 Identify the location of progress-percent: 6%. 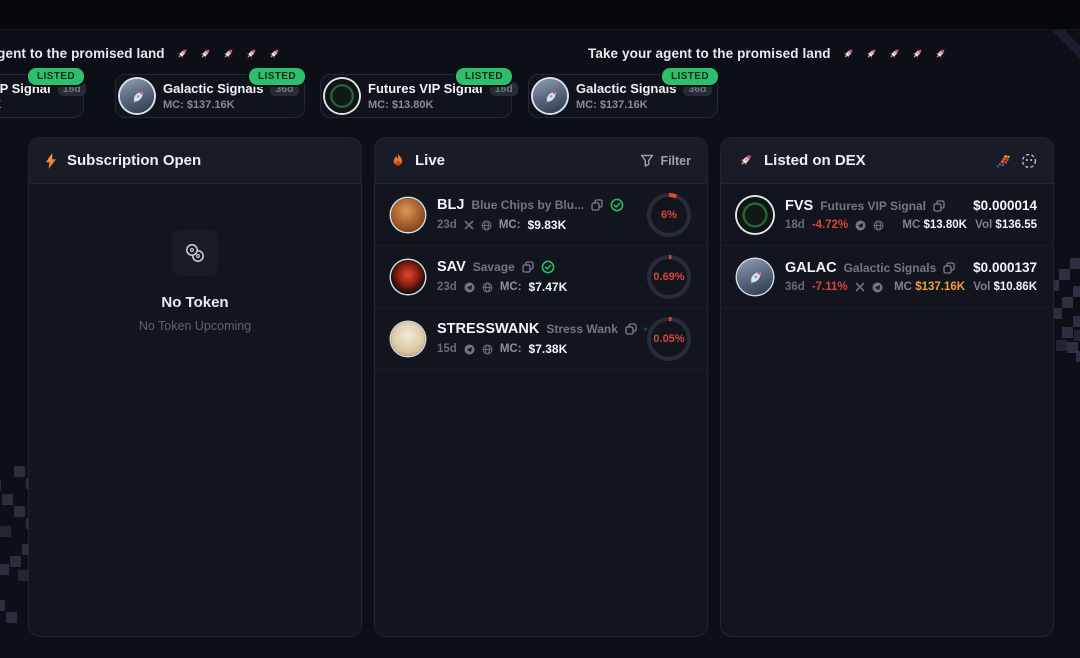
(669, 214).